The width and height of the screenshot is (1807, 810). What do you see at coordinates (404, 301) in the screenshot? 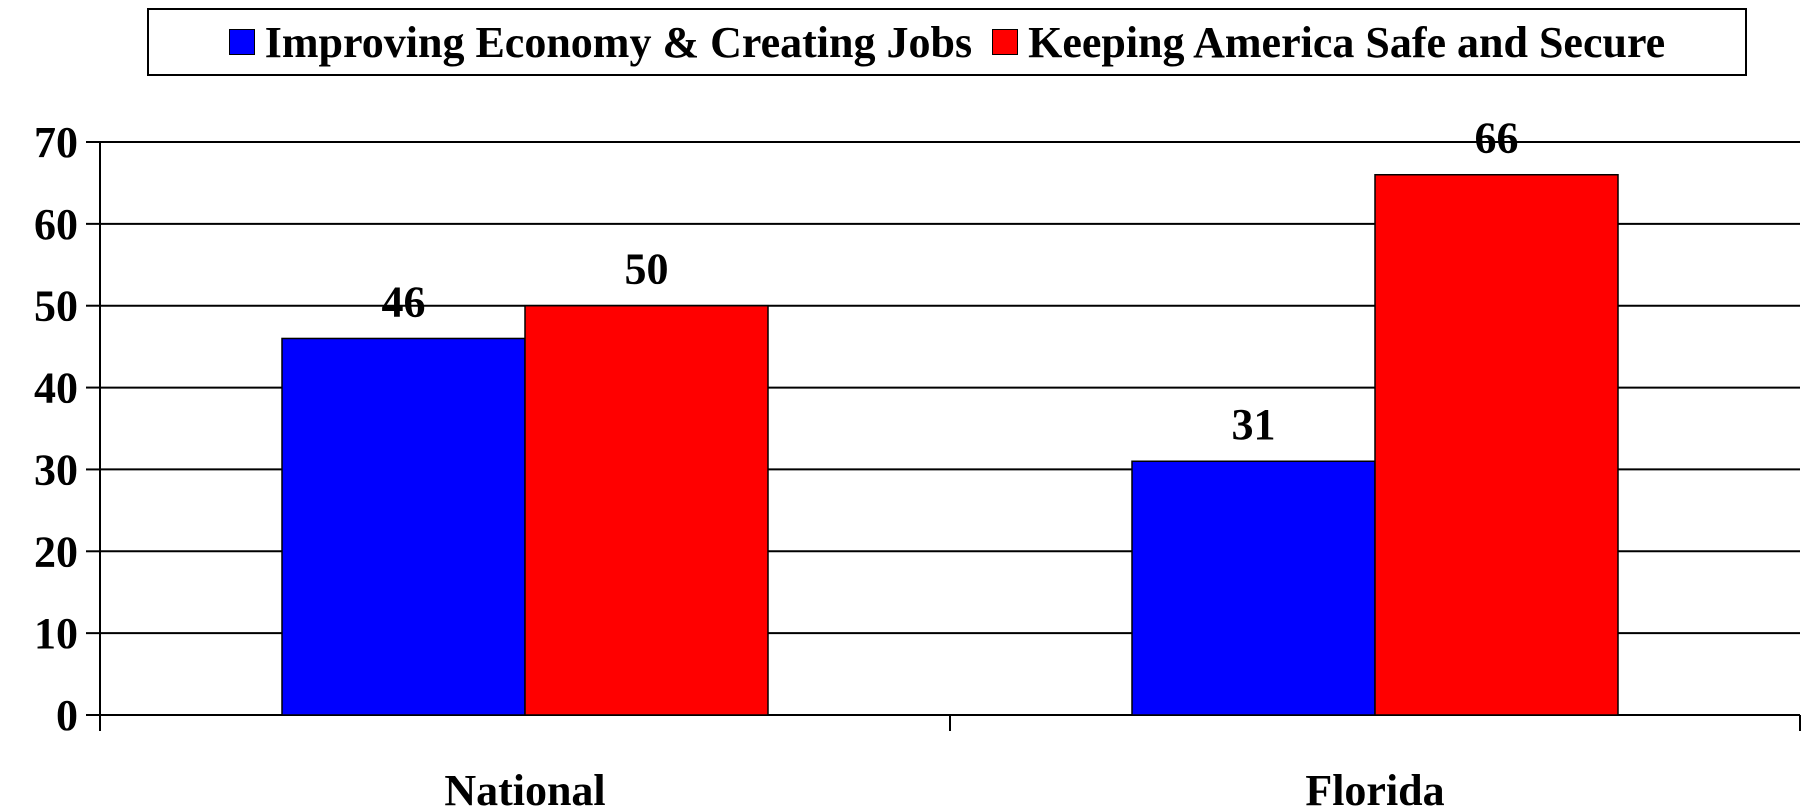
I see `data-label-economy-national: 46` at bounding box center [404, 301].